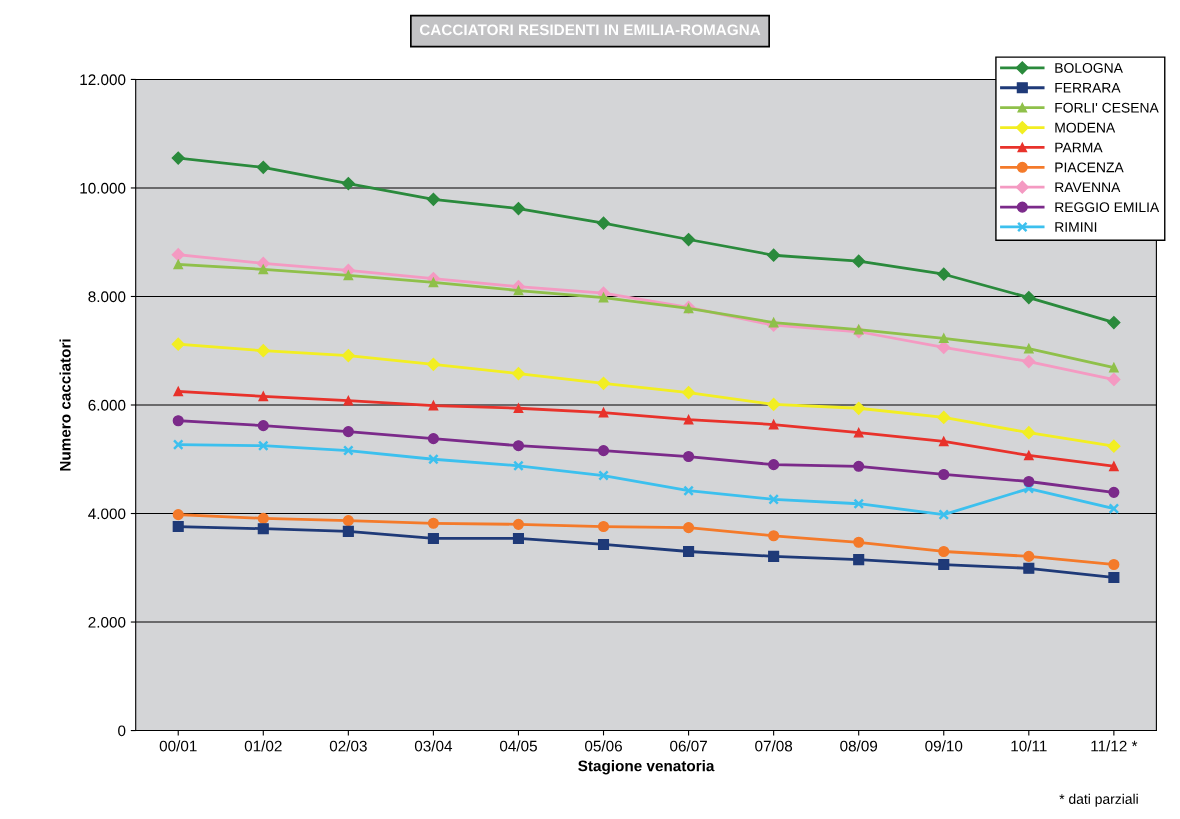  What do you see at coordinates (944, 746) in the screenshot?
I see `x-tick-label: 09/10` at bounding box center [944, 746].